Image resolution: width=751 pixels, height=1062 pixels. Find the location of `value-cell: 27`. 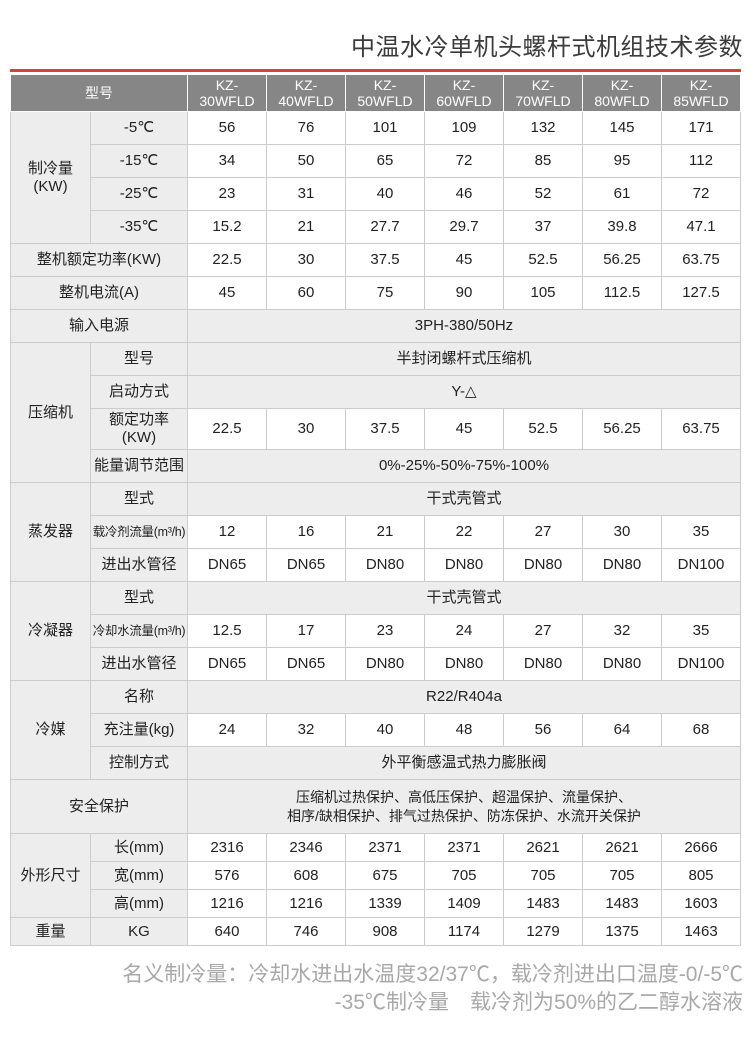

value-cell: 27 is located at coordinates (543, 532).